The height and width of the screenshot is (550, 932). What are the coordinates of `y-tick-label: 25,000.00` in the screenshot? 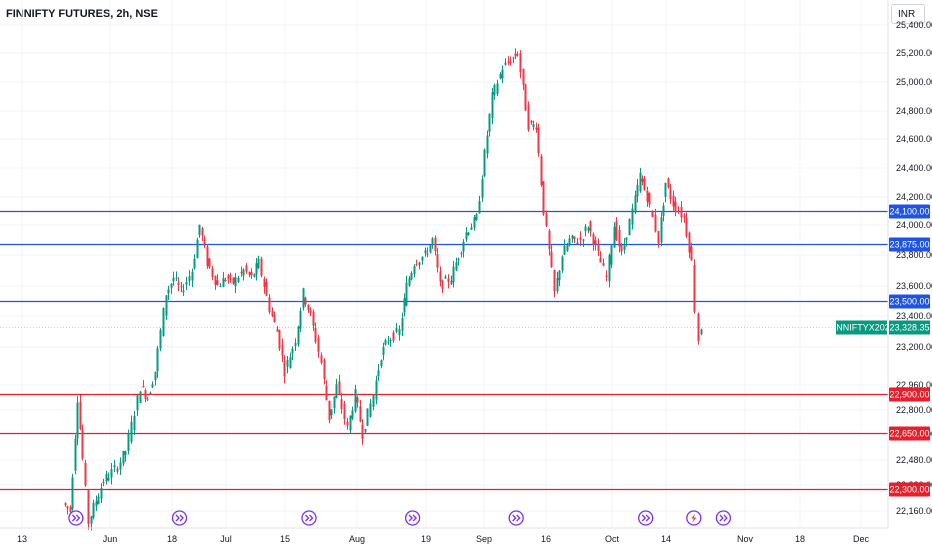 It's located at (914, 82).